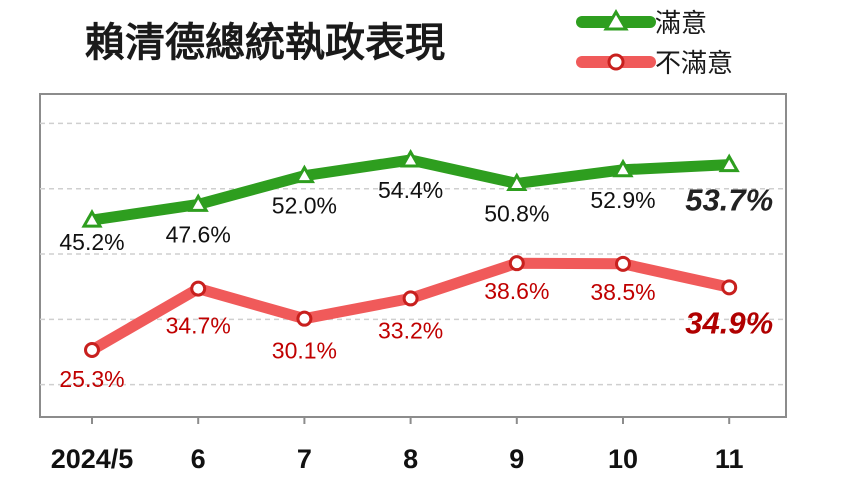 The height and width of the screenshot is (488, 859). What do you see at coordinates (694, 64) in the screenshot?
I see `legend-dissatisfied-label: 不滿意` at bounding box center [694, 64].